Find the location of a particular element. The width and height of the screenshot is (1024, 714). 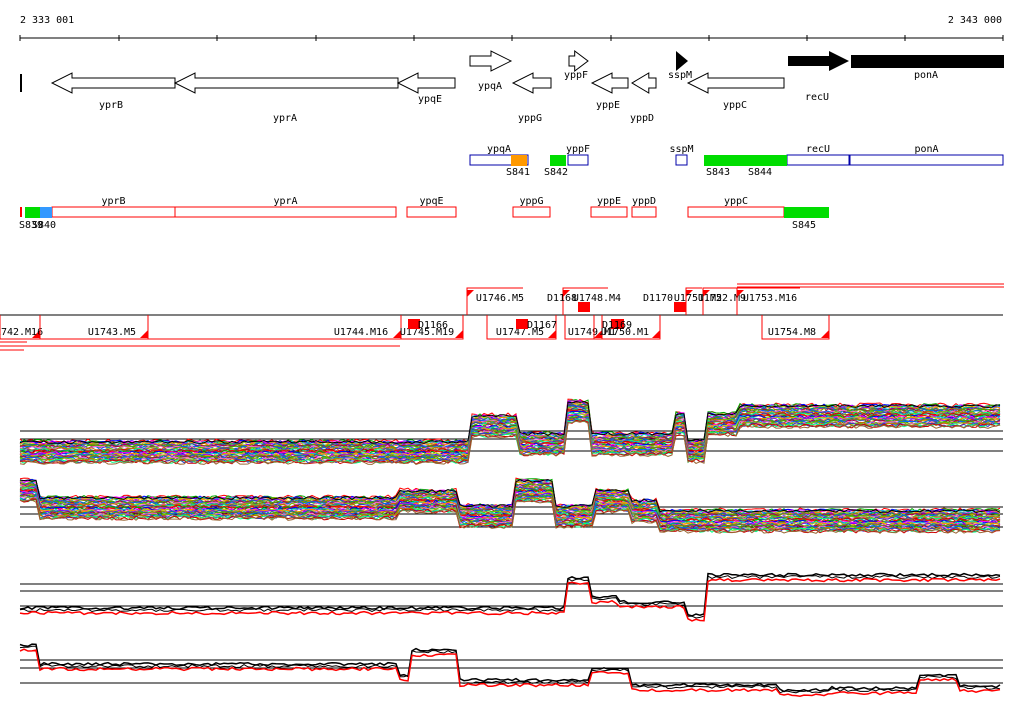

segment-U1747.M5: U1747.M5 is located at coordinates (521, 327).